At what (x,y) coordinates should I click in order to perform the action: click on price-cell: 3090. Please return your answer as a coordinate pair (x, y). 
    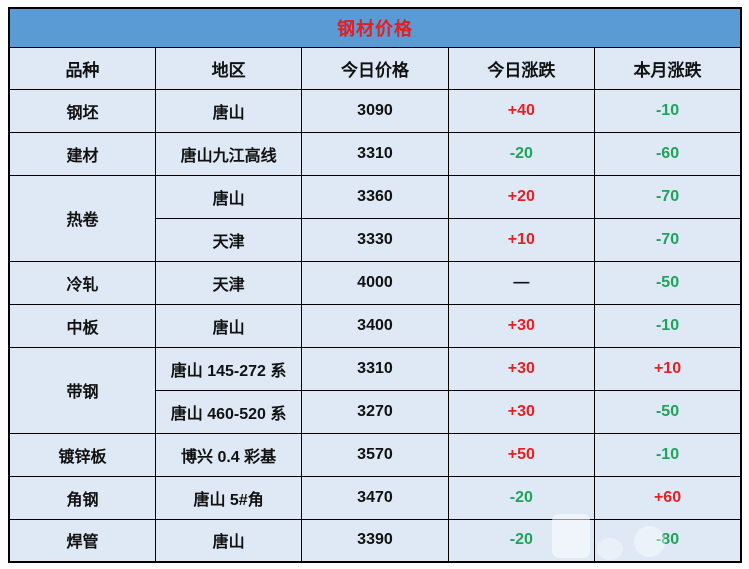
    Looking at the image, I should click on (375, 110).